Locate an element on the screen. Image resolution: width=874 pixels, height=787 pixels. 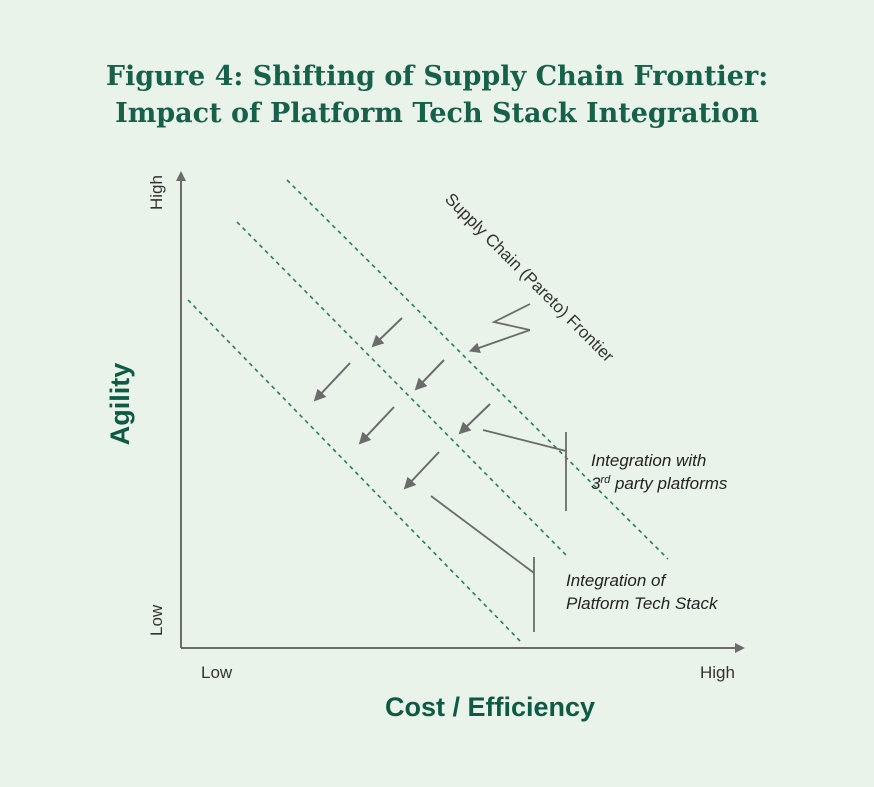
platform-stack-leader is located at coordinates (482, 534).